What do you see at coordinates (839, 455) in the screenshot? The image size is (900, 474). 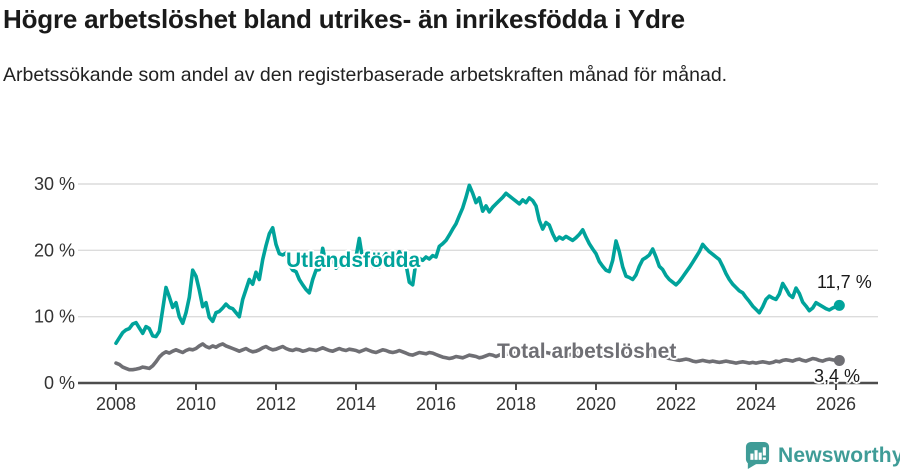 I see `newsworthy-wordmark: Newsworthy` at bounding box center [839, 455].